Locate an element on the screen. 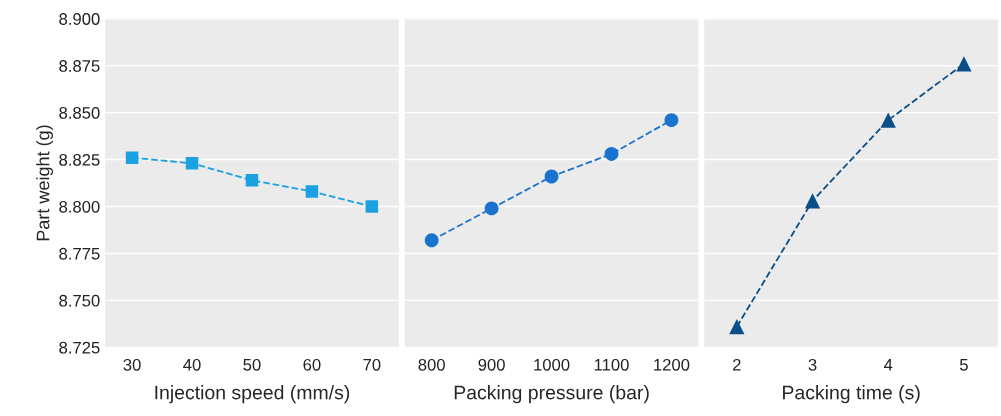  x-tick-label: 30 is located at coordinates (132, 364).